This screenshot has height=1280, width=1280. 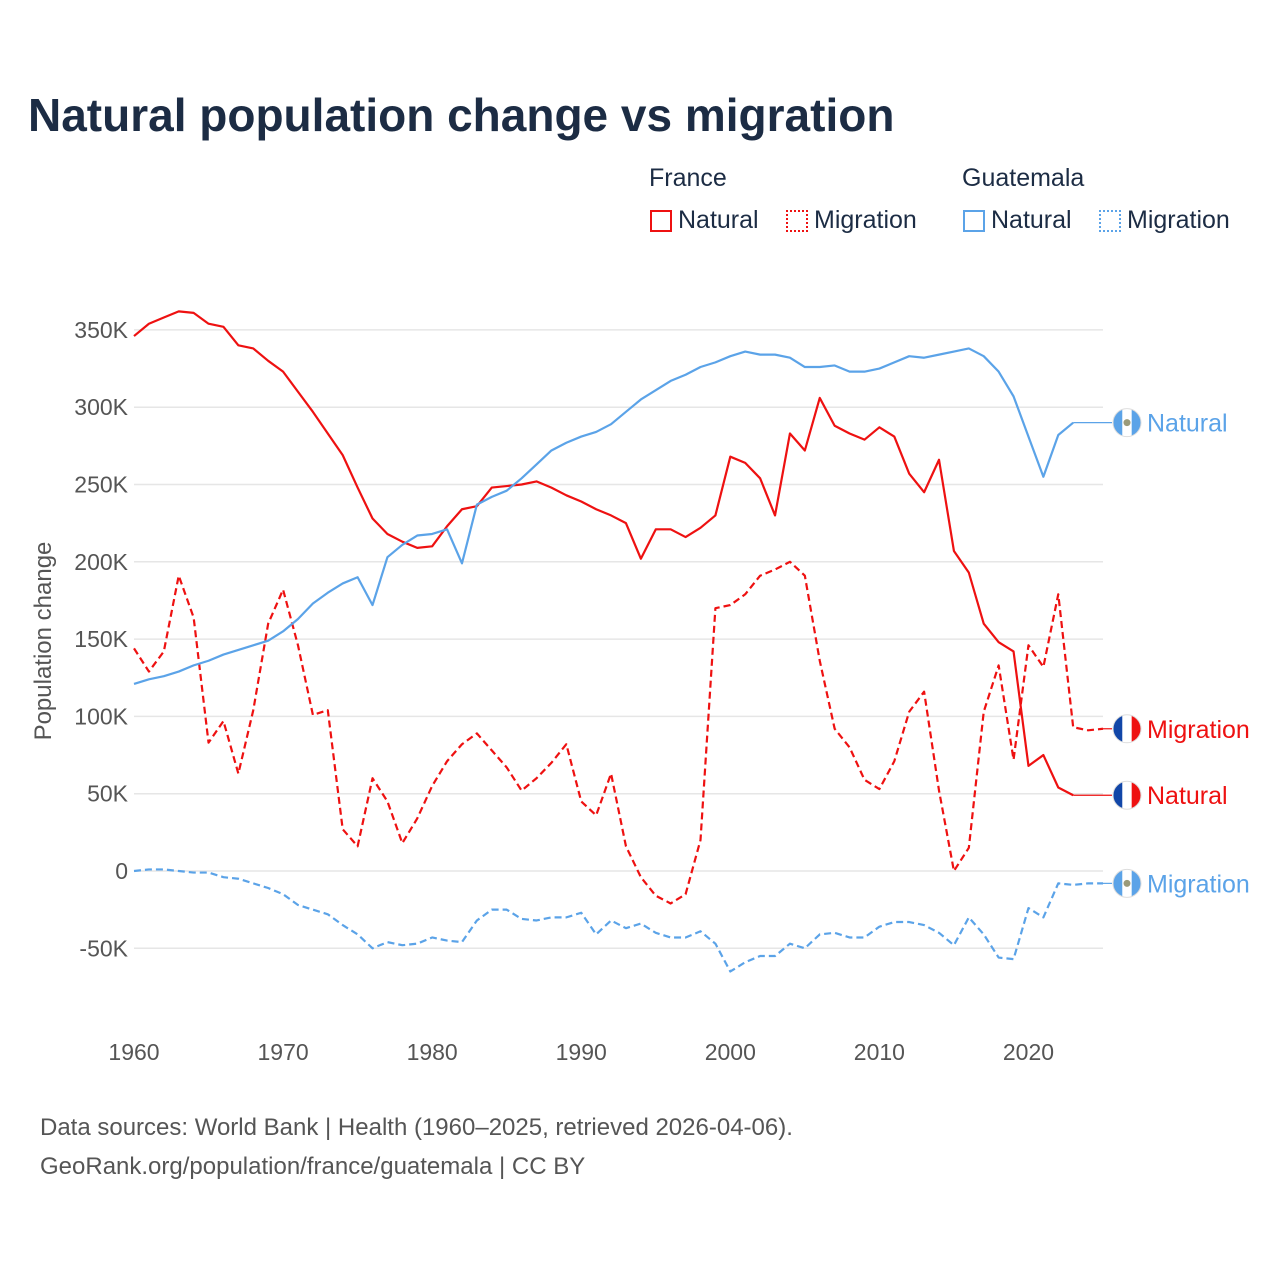 I want to click on legend-swatch-dotted-blue, so click(x=1110, y=220).